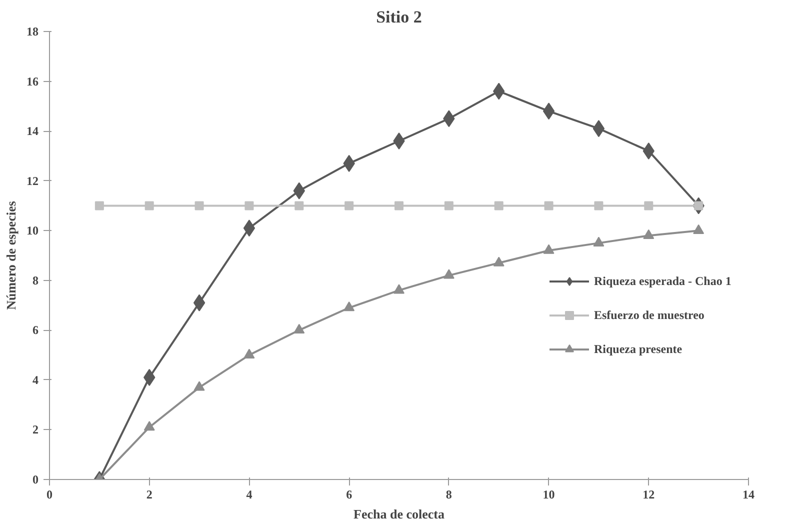  Describe the element at coordinates (35, 280) in the screenshot. I see `y-tick-label: 8` at that location.